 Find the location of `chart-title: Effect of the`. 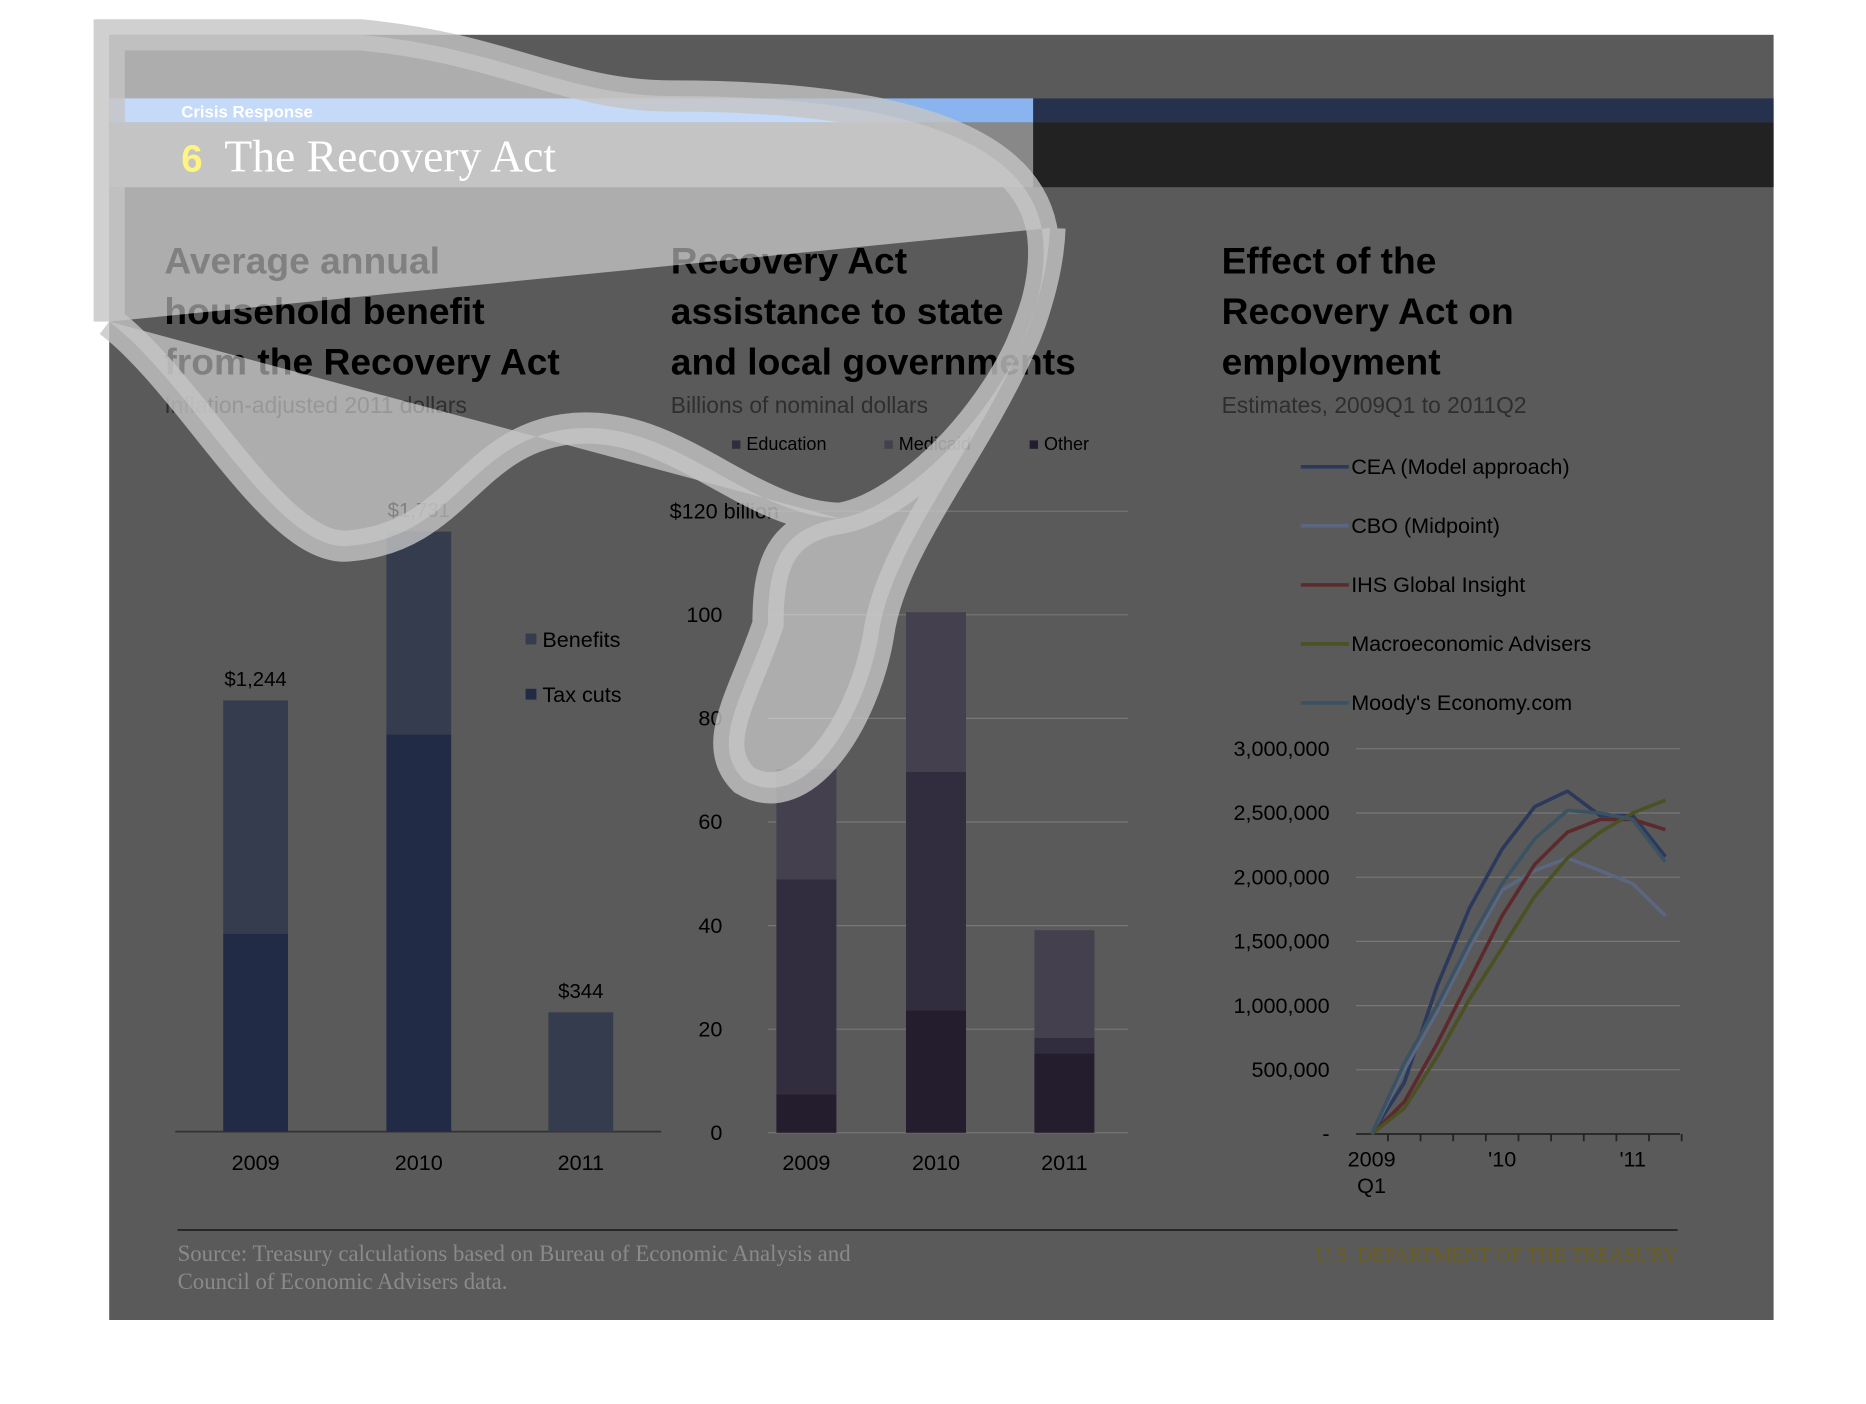

chart-title: Effect of the is located at coordinates (1329, 261).